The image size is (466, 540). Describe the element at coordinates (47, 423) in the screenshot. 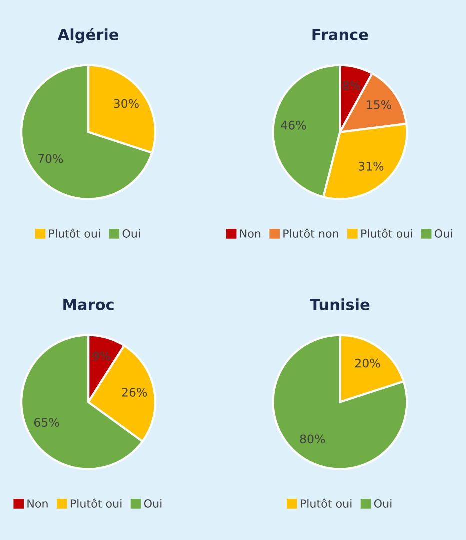

I see `data-label: 65%` at that location.